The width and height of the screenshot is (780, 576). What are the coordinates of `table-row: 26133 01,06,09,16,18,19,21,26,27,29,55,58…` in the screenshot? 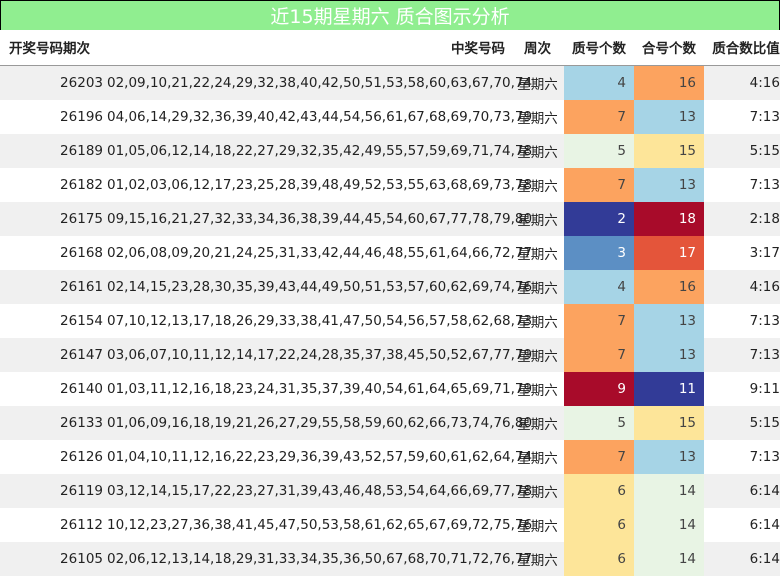 It's located at (390, 423).